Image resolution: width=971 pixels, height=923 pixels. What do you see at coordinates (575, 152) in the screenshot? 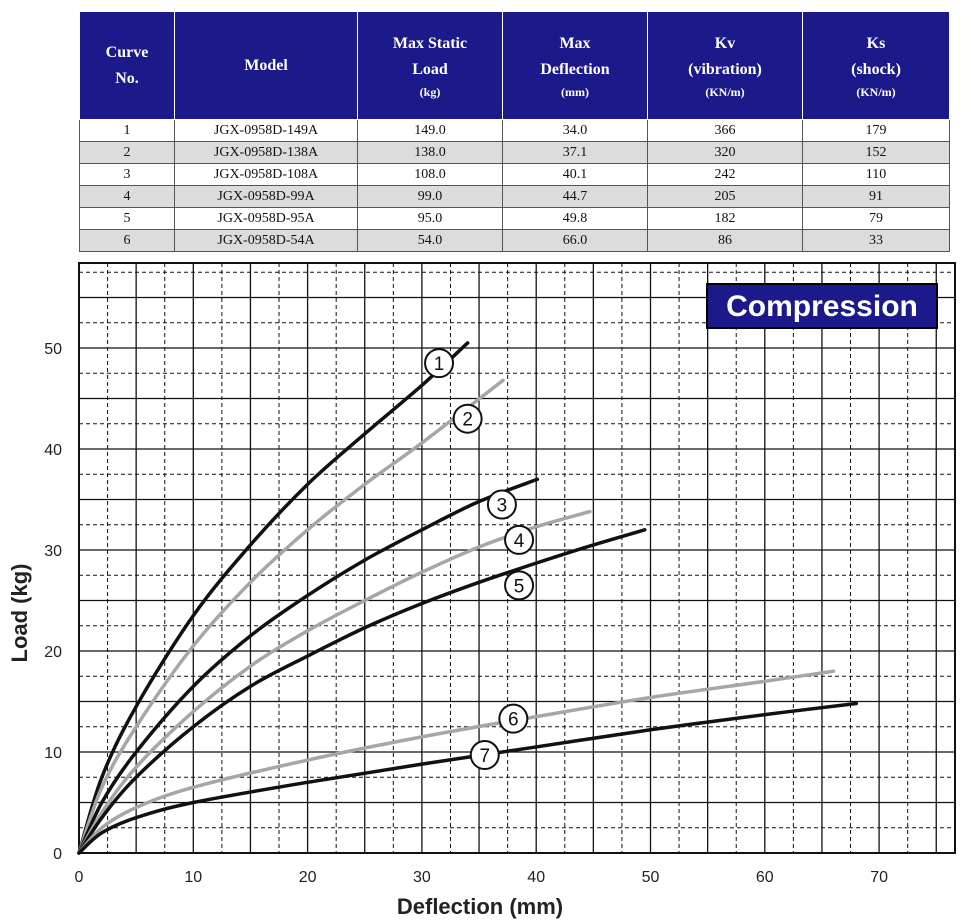
I see `table-cell: 37.1` at bounding box center [575, 152].